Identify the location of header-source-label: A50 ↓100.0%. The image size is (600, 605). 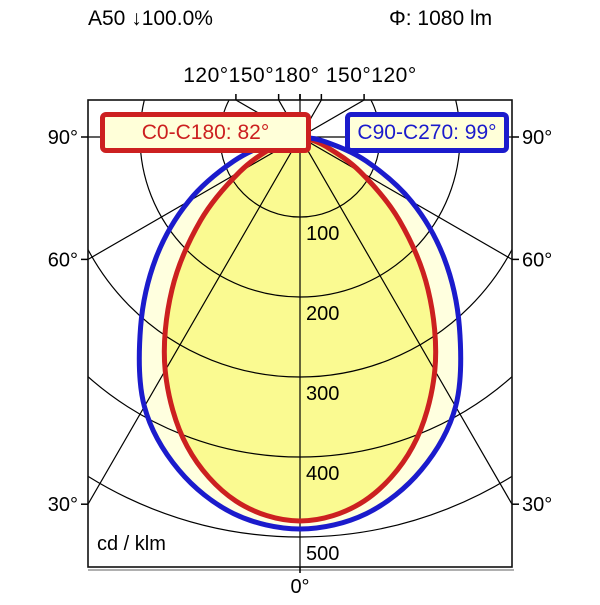
(150, 18).